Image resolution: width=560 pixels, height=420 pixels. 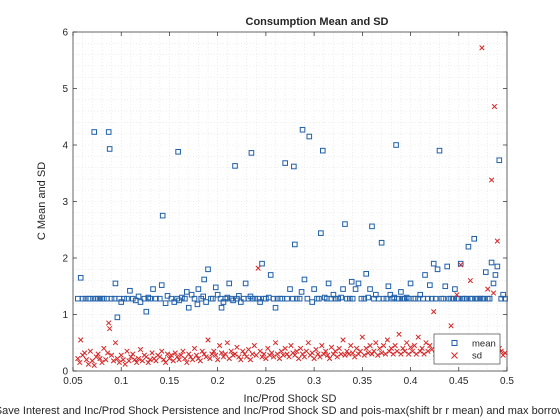 I want to click on y-tick-label: 5, so click(x=65, y=89).